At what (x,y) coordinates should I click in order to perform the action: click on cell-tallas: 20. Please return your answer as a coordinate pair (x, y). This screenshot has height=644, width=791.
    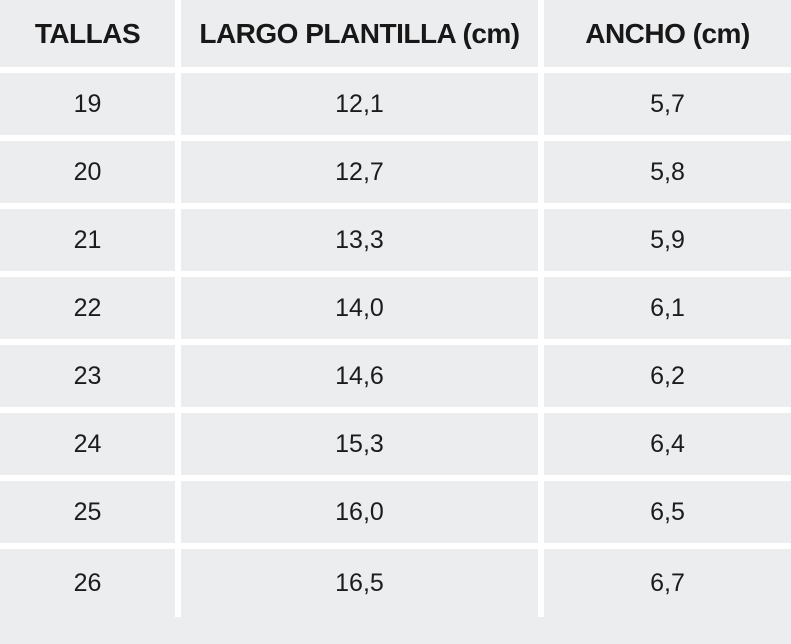
    Looking at the image, I should click on (87, 172).